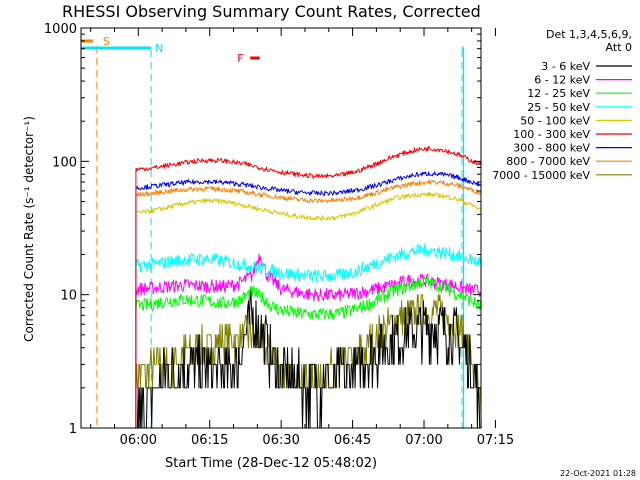 The height and width of the screenshot is (480, 640). Describe the element at coordinates (562, 80) in the screenshot. I see `legend-entry-label: 6 - 12 keV` at that location.